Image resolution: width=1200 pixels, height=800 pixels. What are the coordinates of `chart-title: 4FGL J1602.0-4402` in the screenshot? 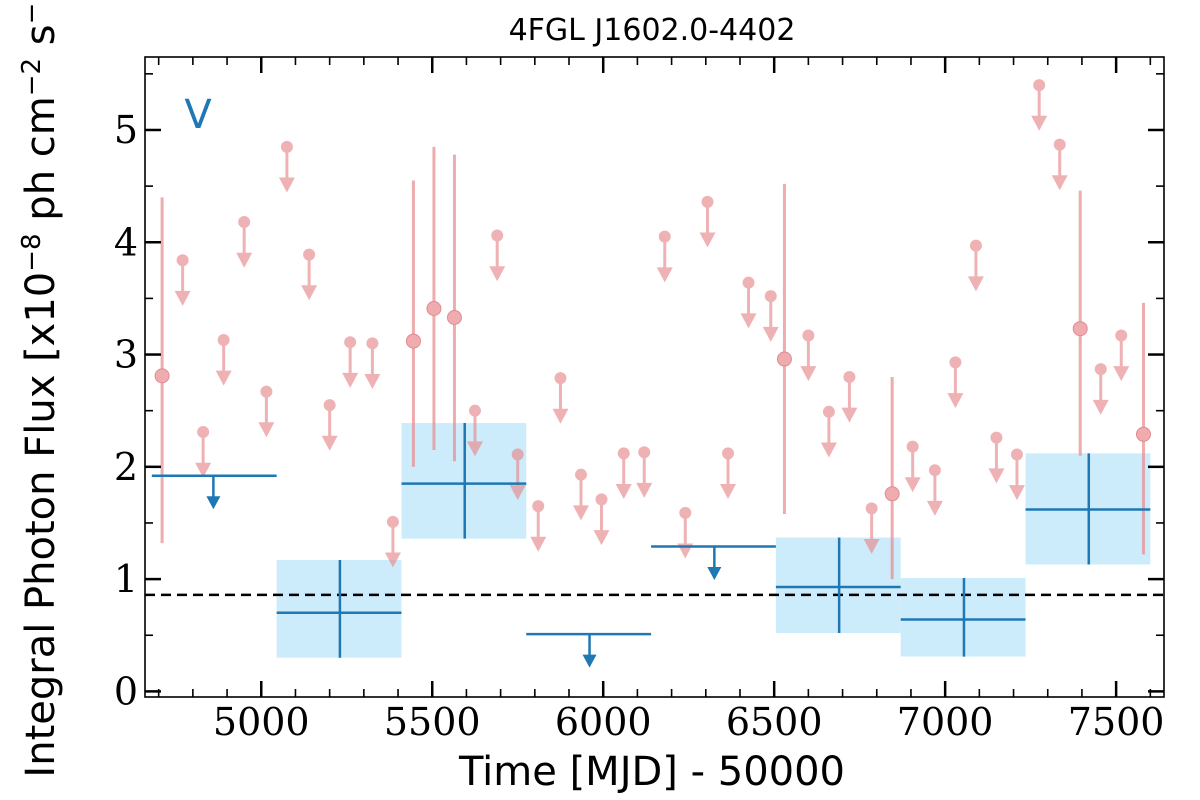 It's located at (652, 30).